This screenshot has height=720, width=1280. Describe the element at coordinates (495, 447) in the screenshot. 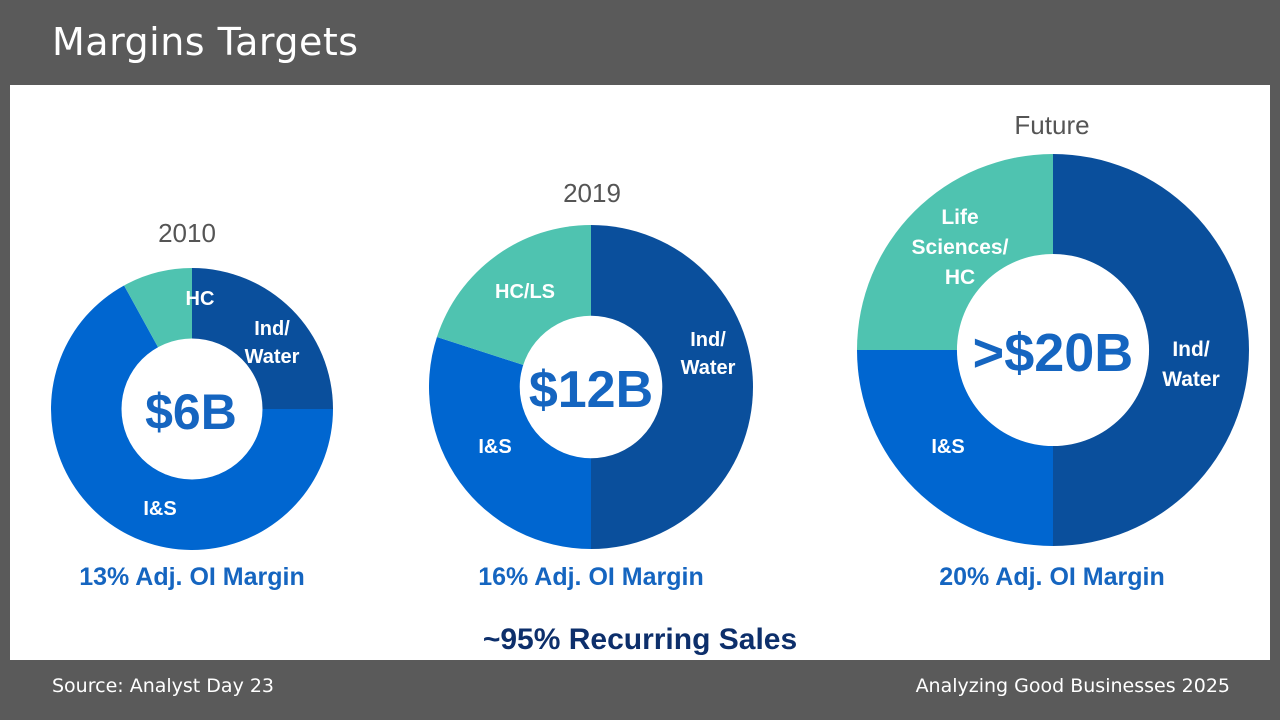

I see `slice-label-is-2019: I&S` at that location.